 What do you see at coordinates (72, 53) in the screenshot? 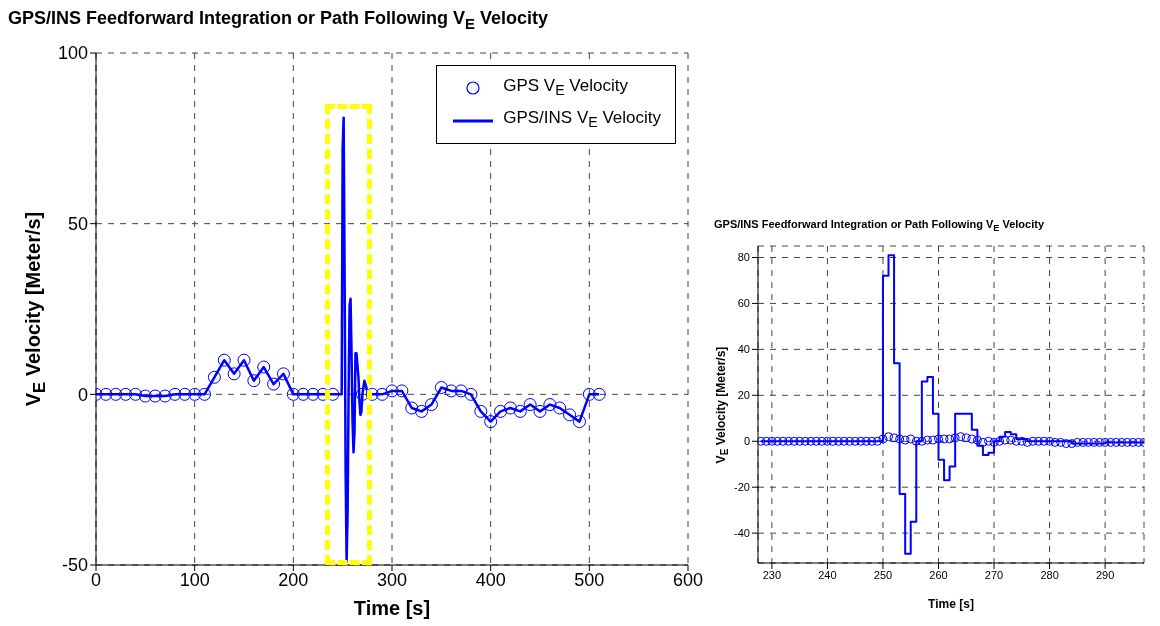
I see `y-tick-label: 100` at bounding box center [72, 53].